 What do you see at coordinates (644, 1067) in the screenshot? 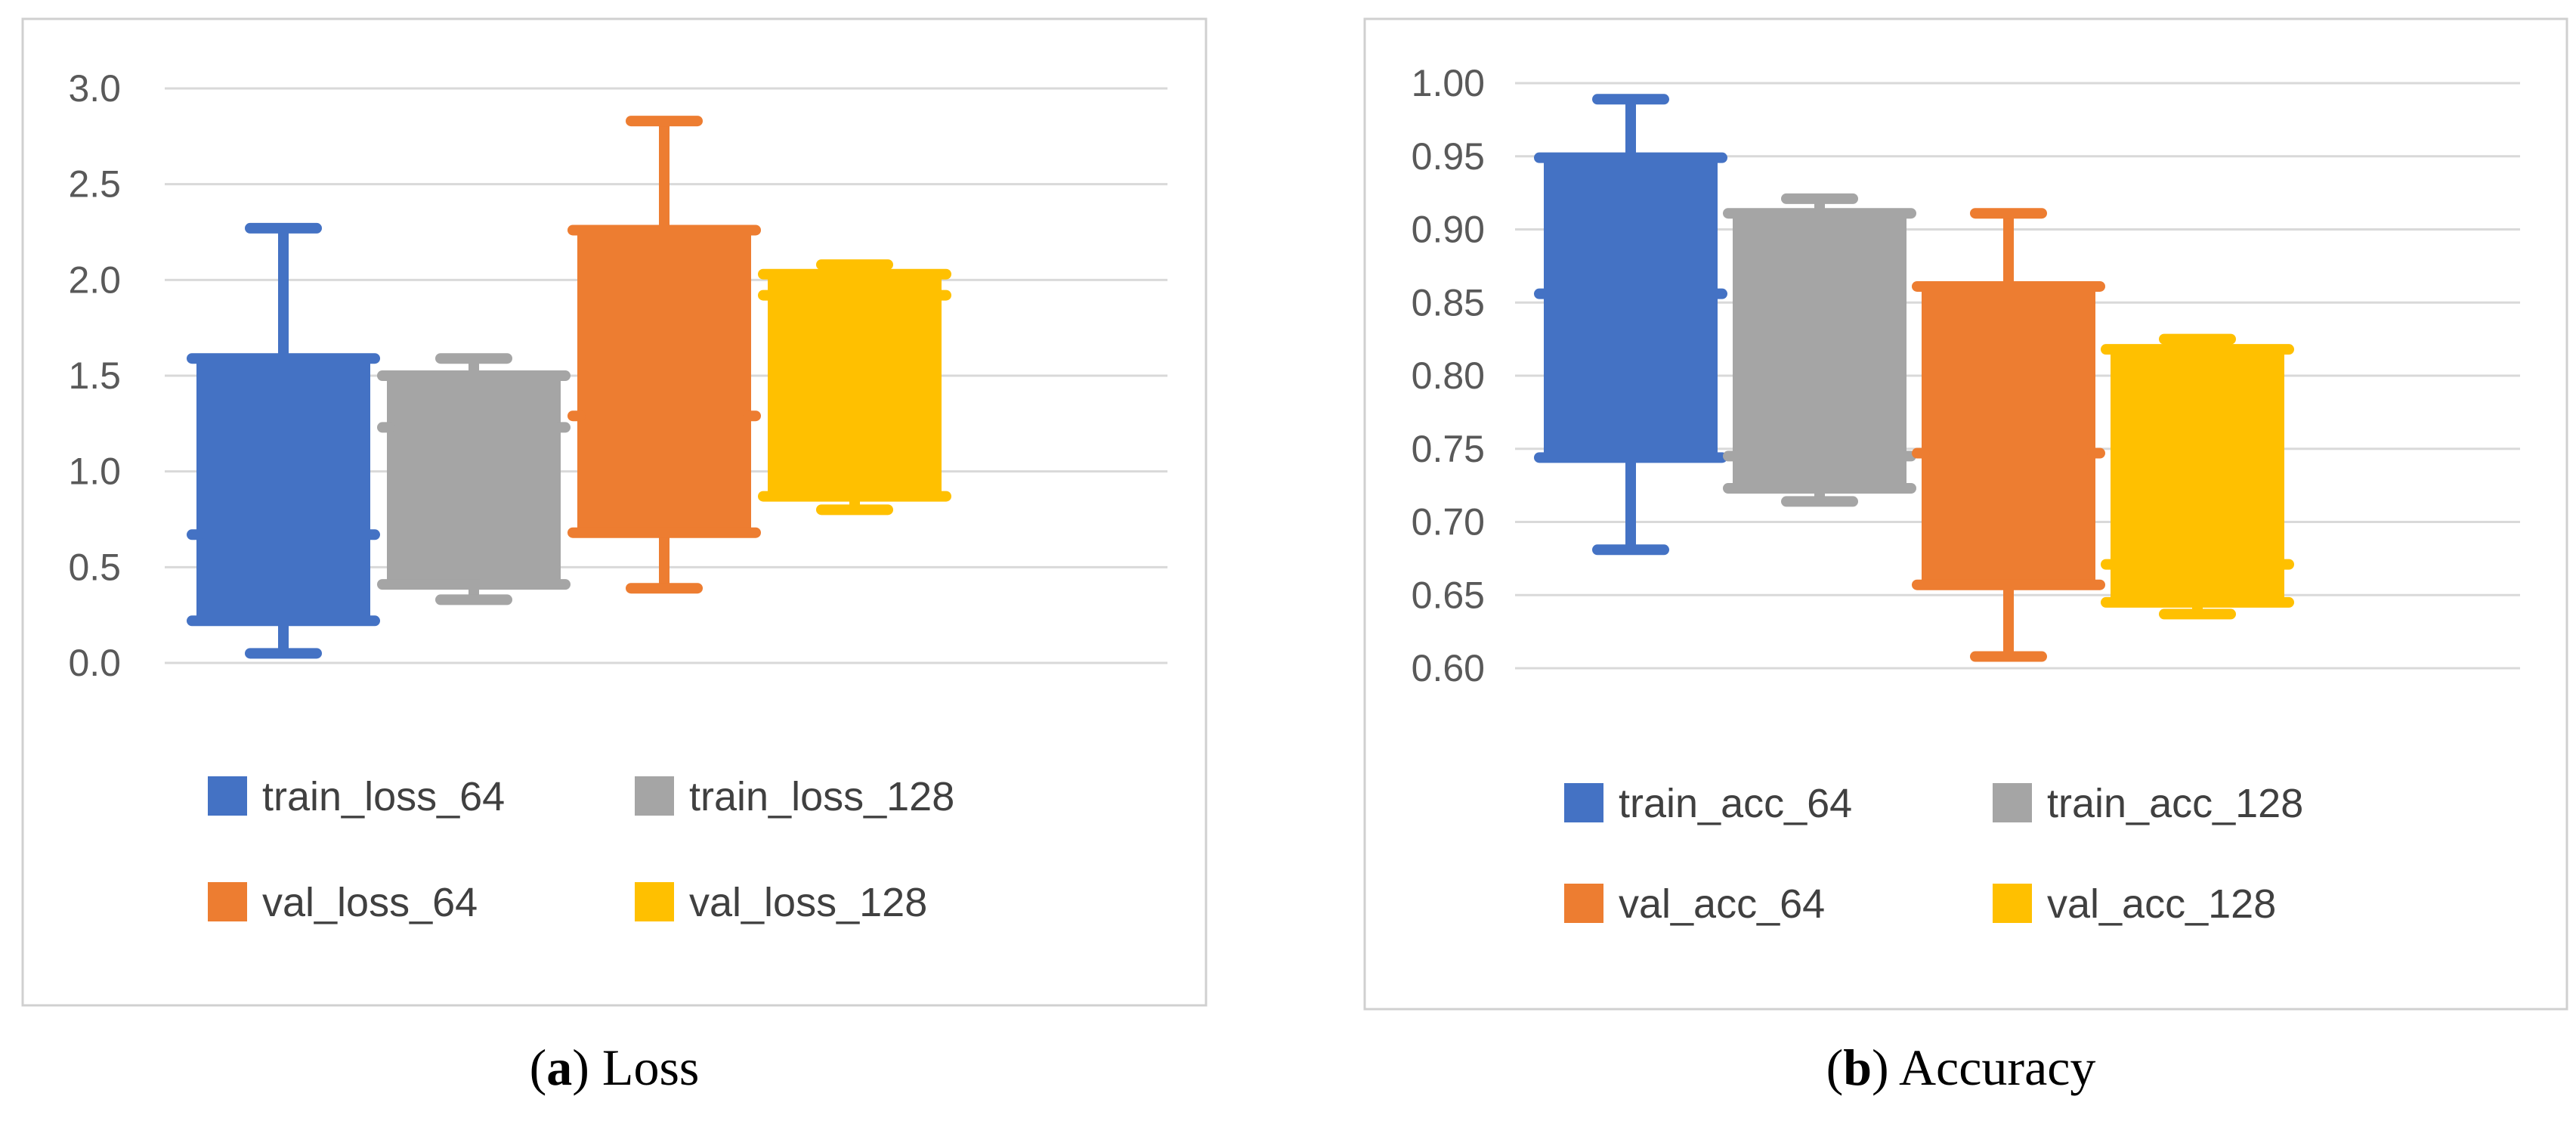
I see `caption-title: Loss` at bounding box center [644, 1067].